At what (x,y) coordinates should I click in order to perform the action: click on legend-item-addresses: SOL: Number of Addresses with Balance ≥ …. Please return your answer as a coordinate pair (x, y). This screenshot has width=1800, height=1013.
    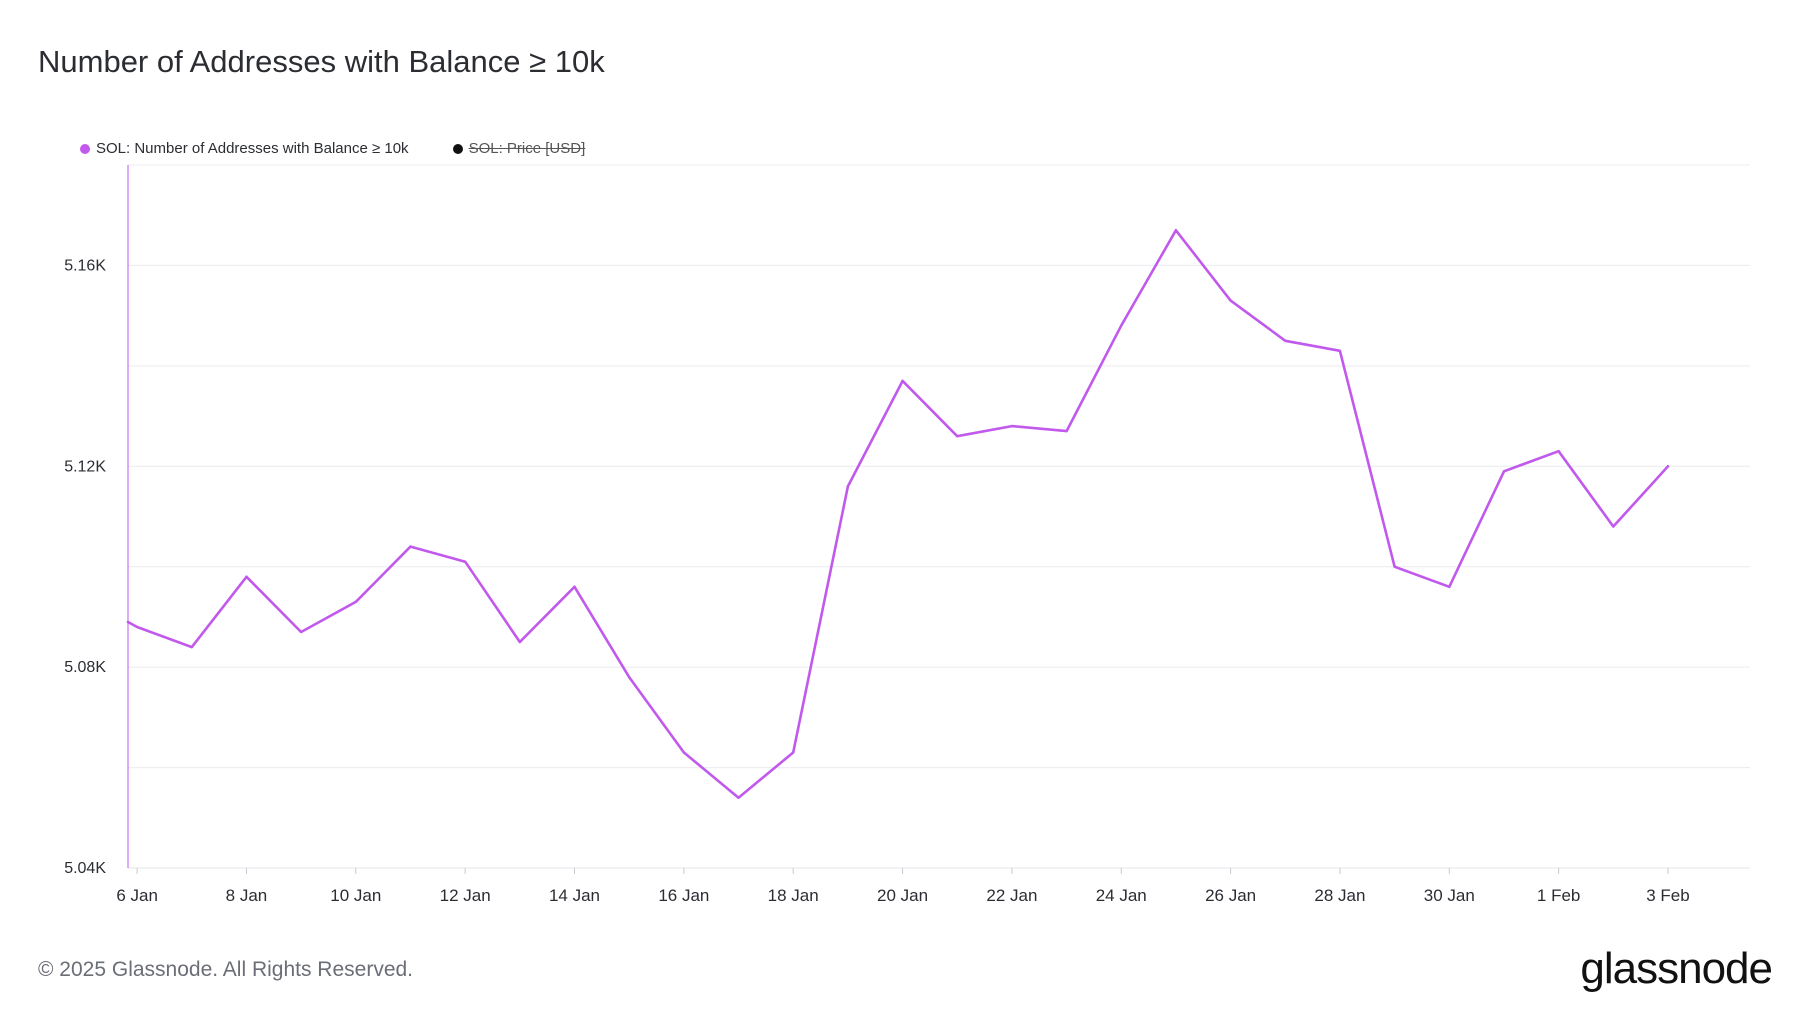
    Looking at the image, I should click on (244, 148).